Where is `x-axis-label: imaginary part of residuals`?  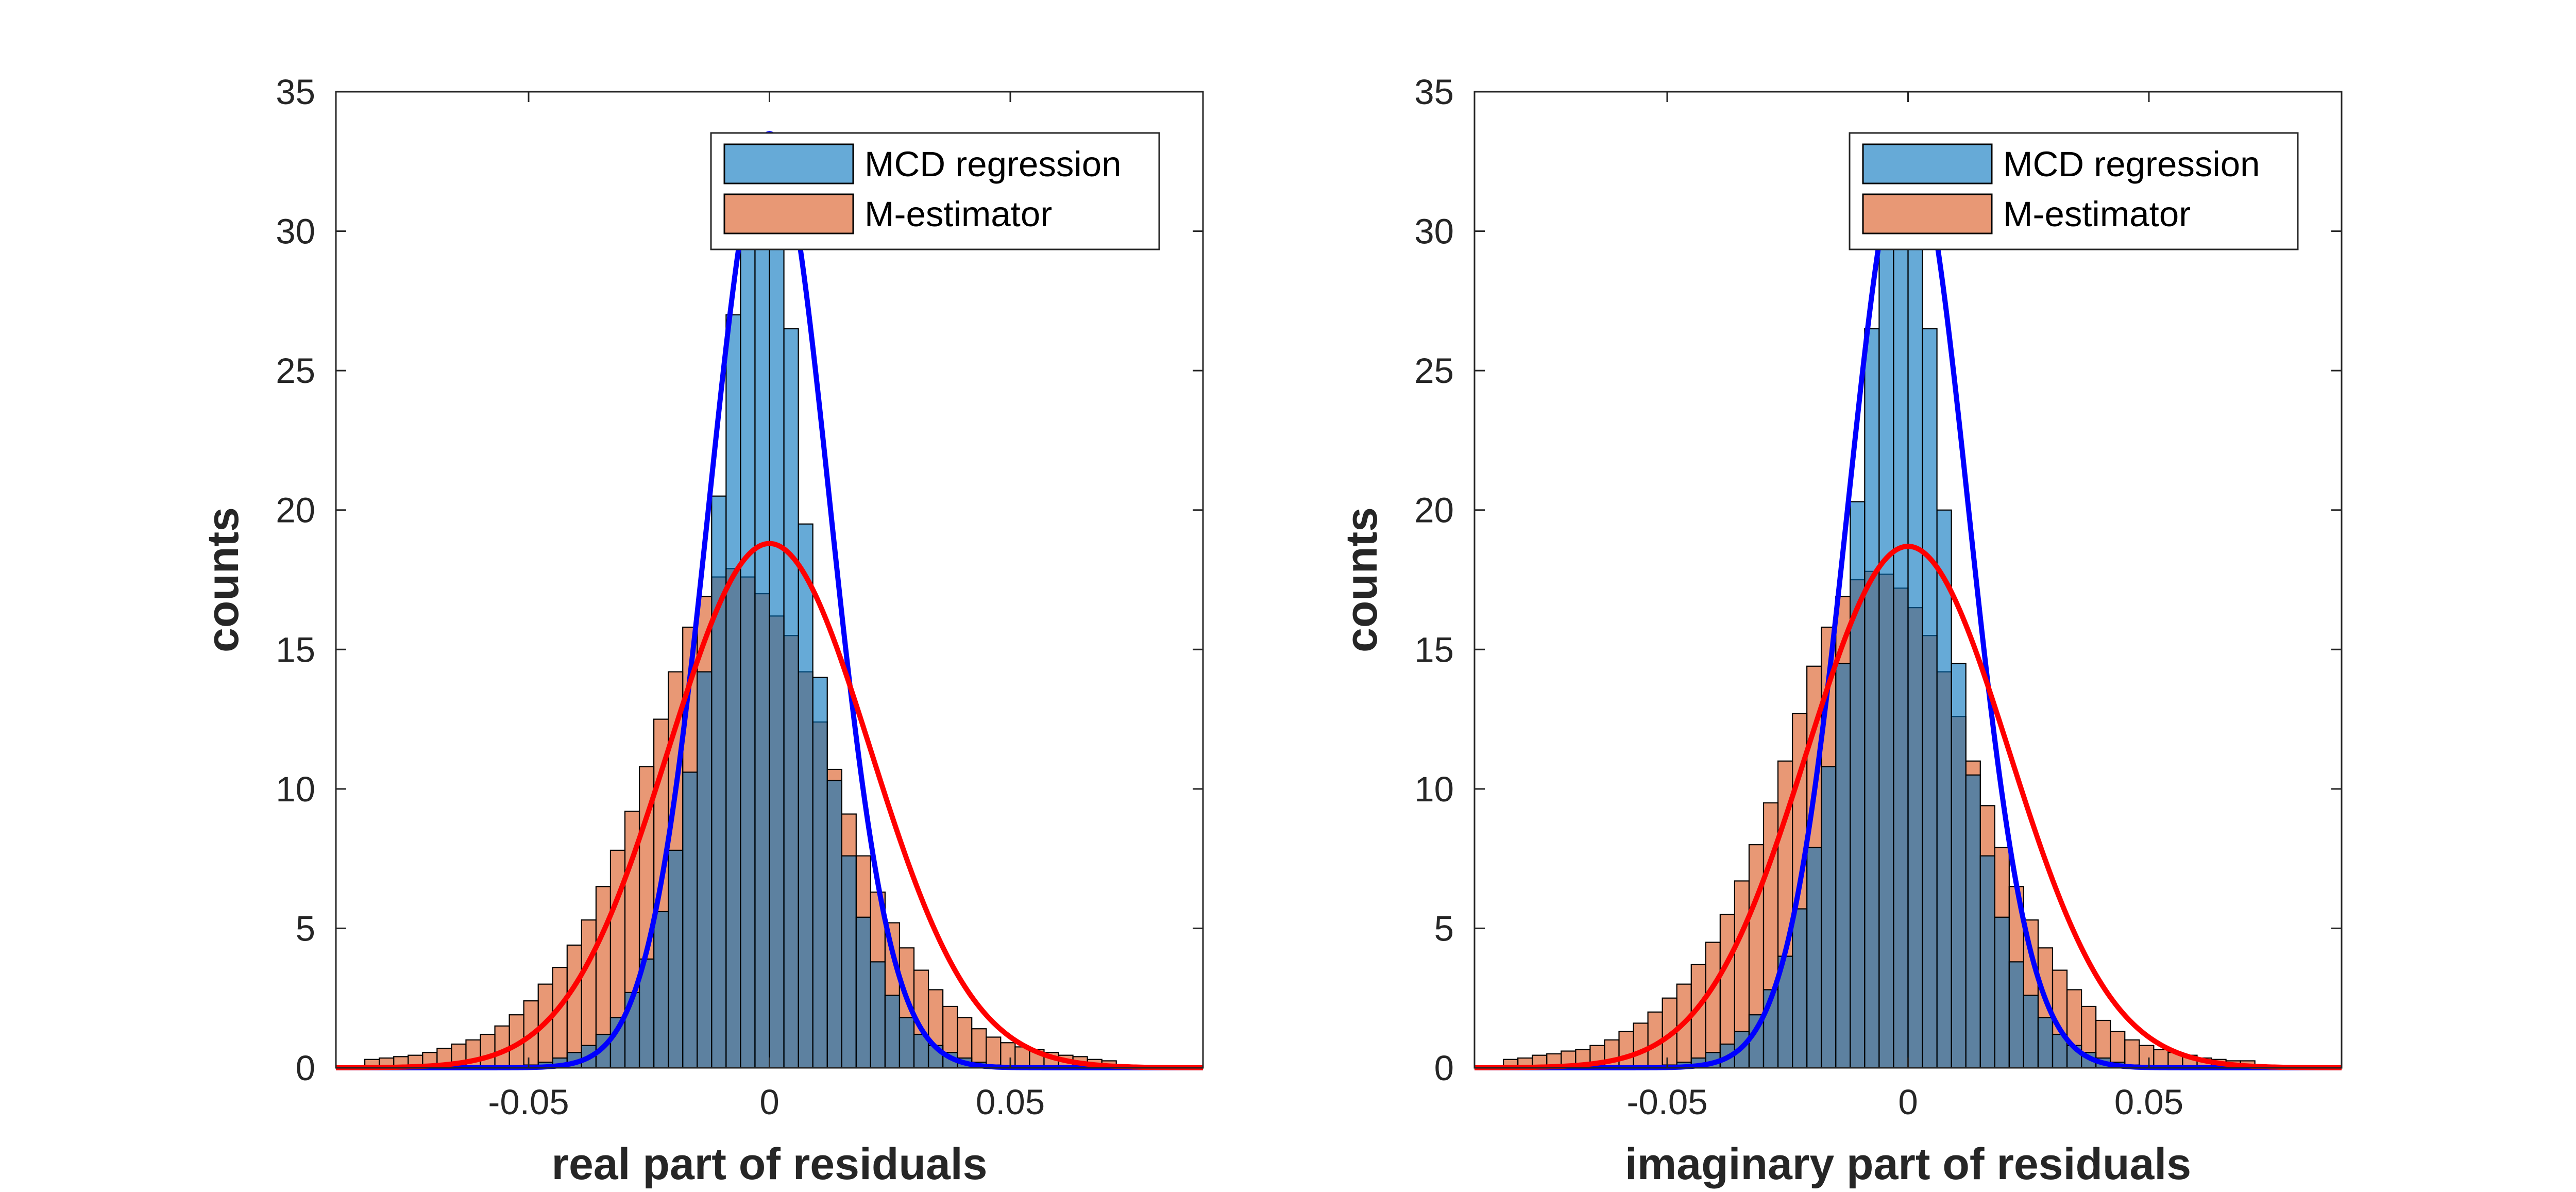 x-axis-label: imaginary part of residuals is located at coordinates (1908, 1164).